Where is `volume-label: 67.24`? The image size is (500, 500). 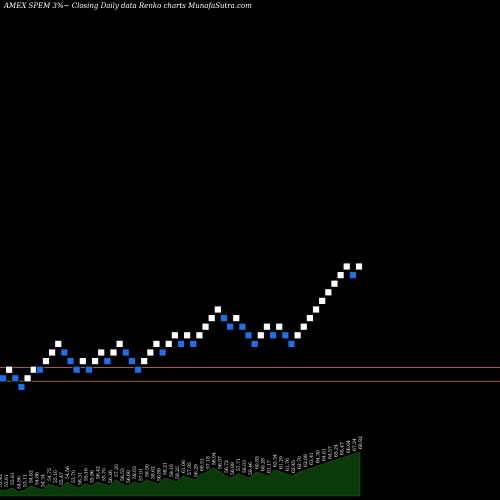 volume-label: 67.24 is located at coordinates (355, 444).